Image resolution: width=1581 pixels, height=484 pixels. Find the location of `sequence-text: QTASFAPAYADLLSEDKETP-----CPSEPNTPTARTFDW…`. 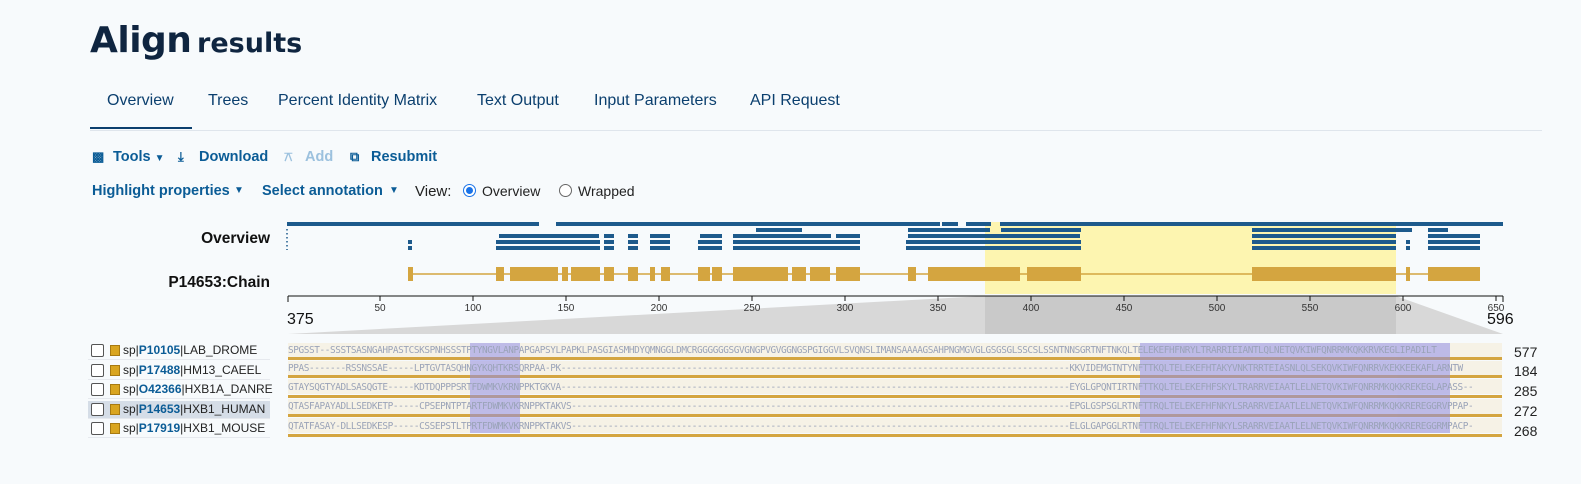

sequence-text: QTASFAPAYADLLSEDKETP-----CPSEPNTPTARTFDW… is located at coordinates (881, 406).